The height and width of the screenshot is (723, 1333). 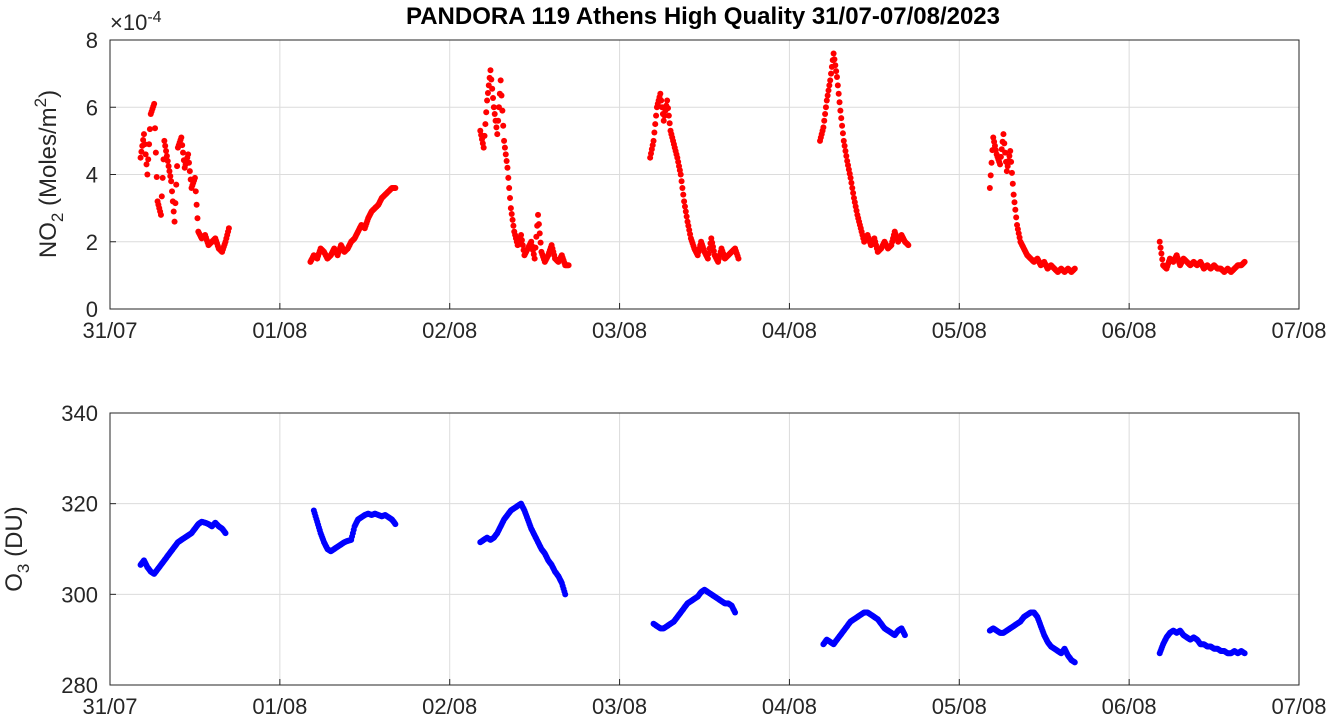 I want to click on no2-y-tick-label: 2, so click(x=92, y=242).